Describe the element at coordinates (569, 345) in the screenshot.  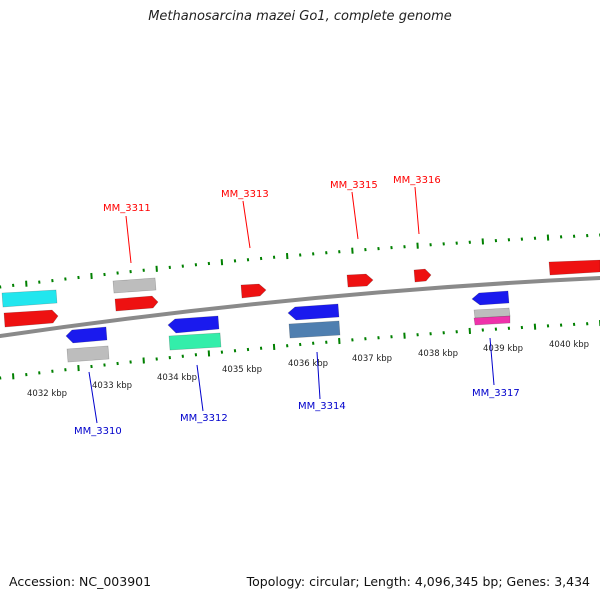
I see `scale-label: 4040 kbp` at that location.